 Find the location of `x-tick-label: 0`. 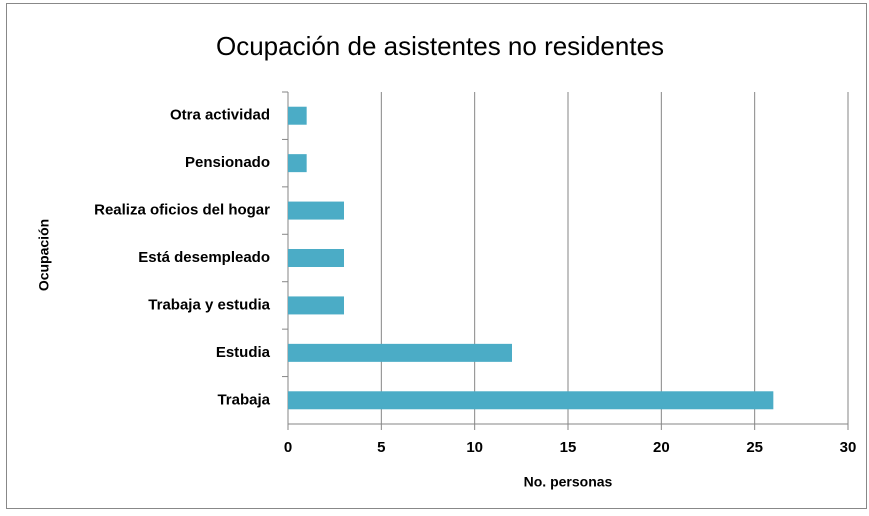

x-tick-label: 0 is located at coordinates (288, 447).